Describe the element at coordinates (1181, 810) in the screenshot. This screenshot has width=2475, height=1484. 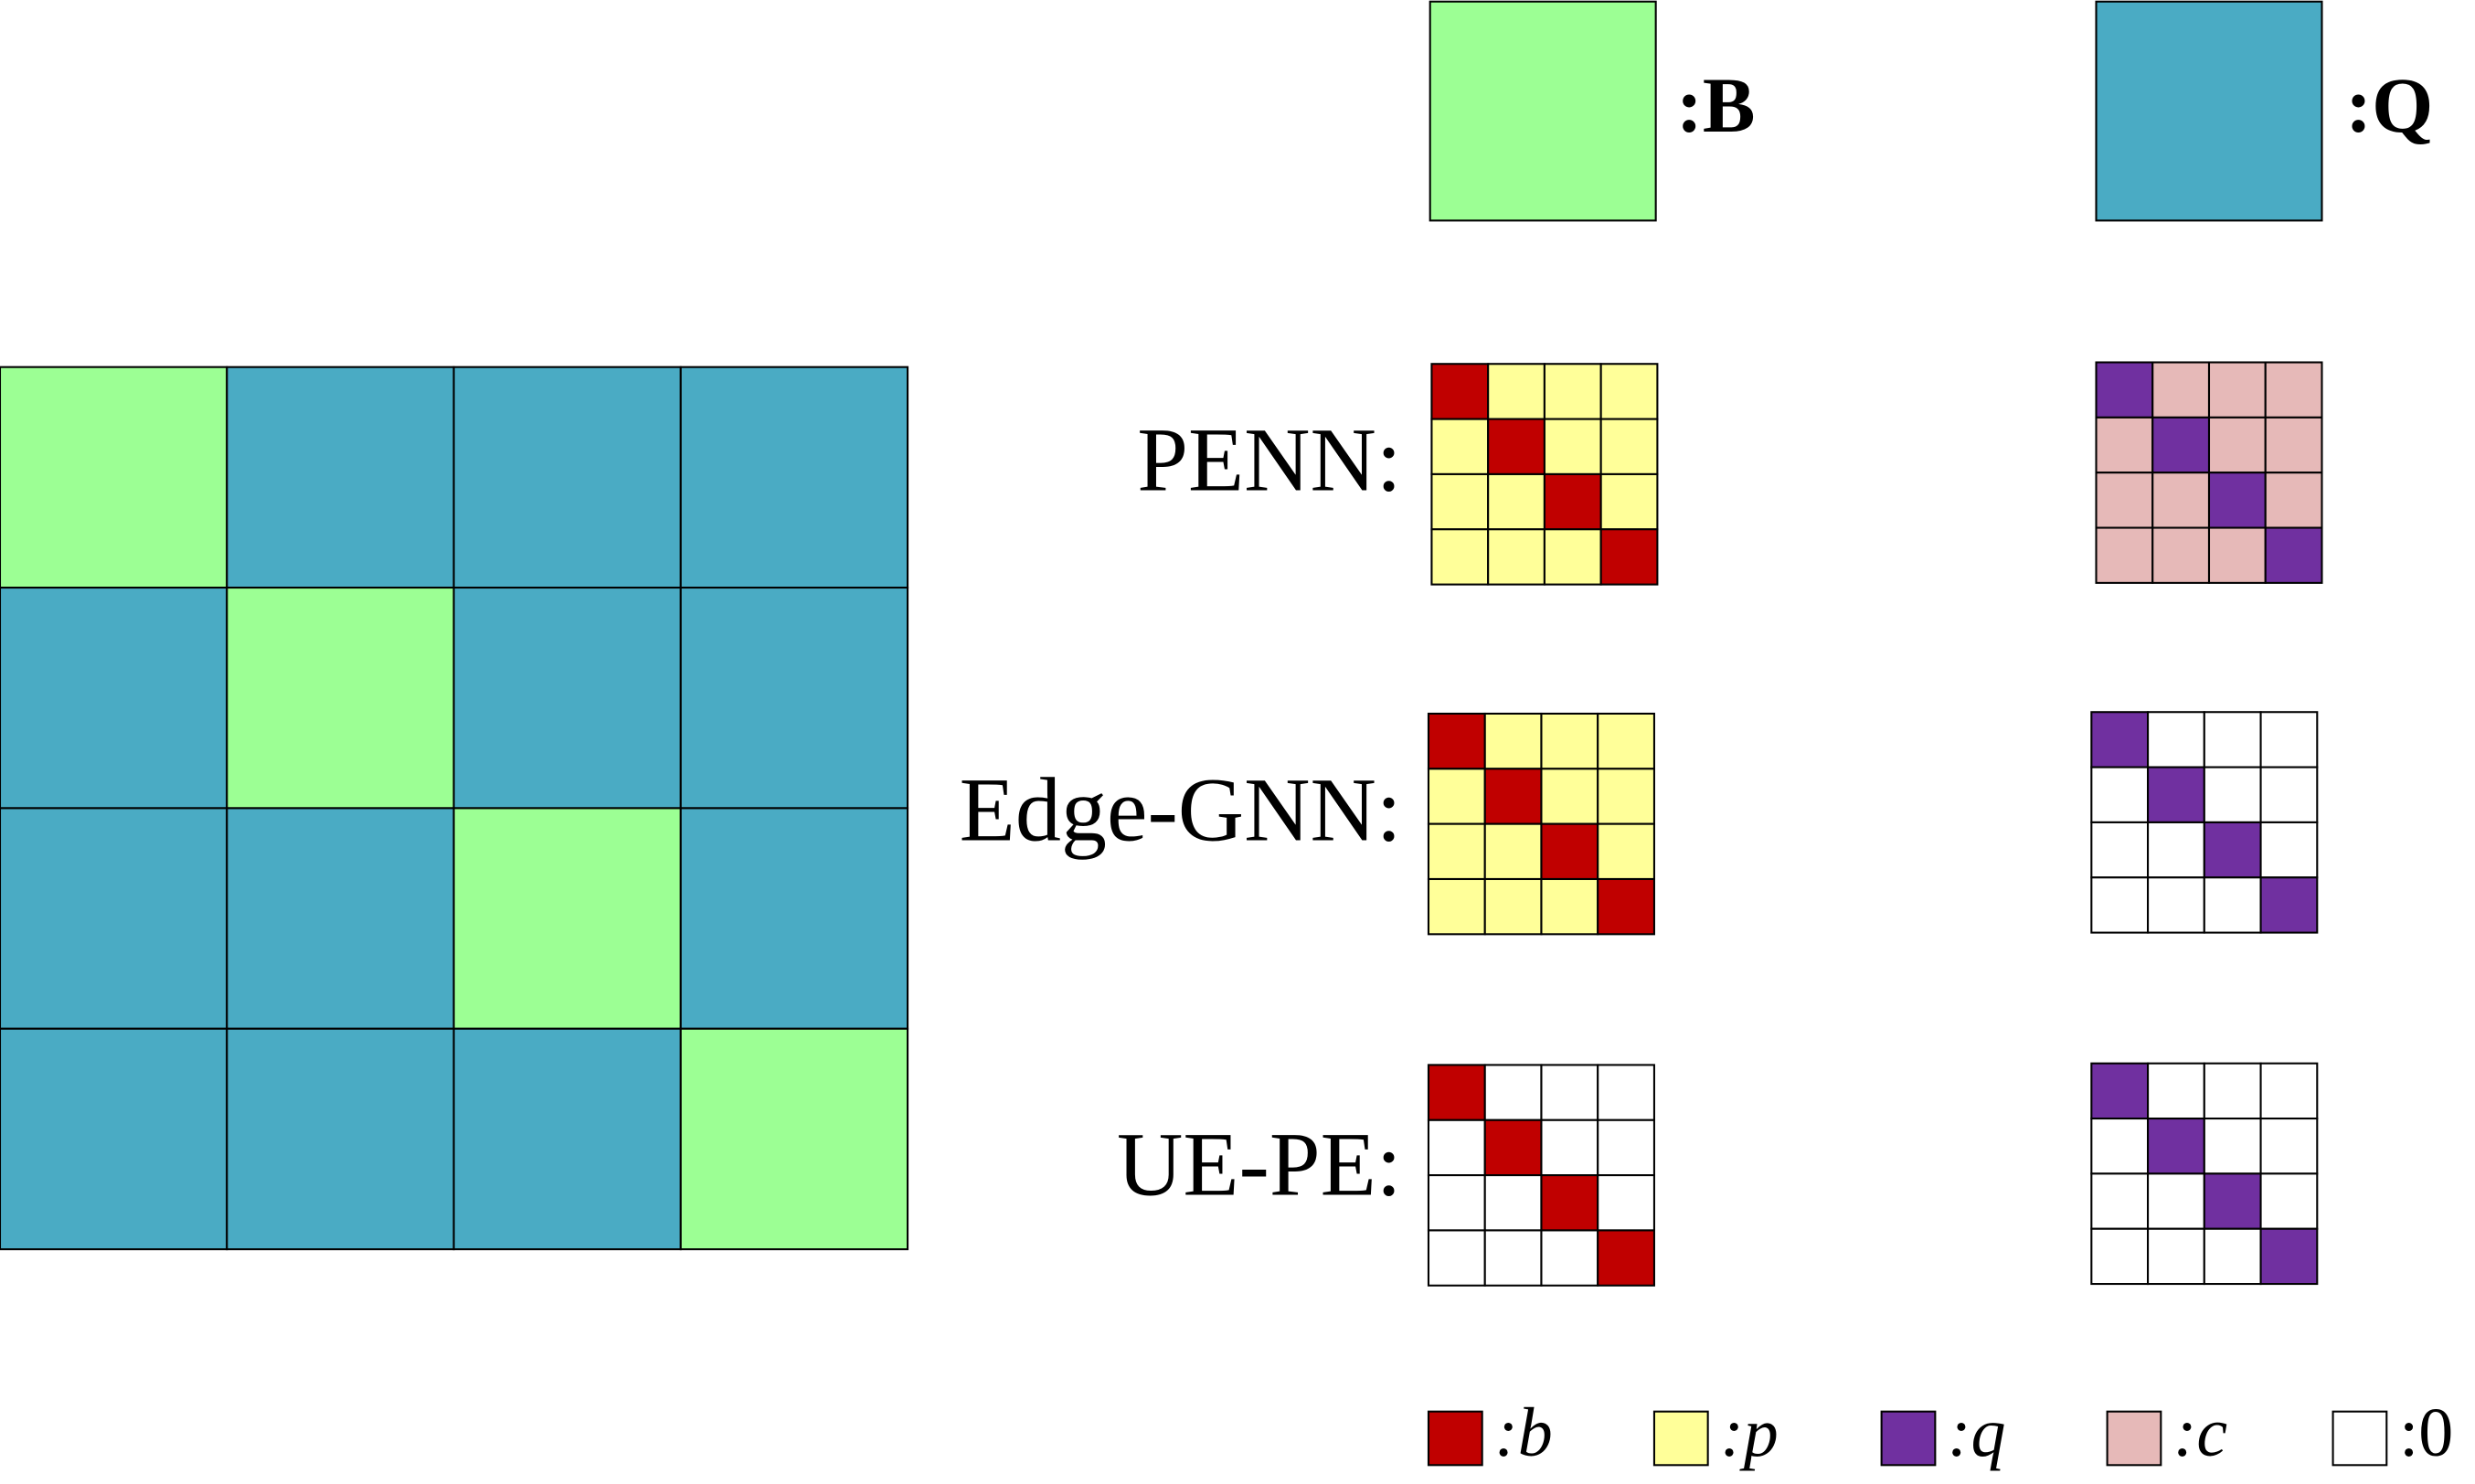
I see `row-label: Edge-GNN:` at that location.